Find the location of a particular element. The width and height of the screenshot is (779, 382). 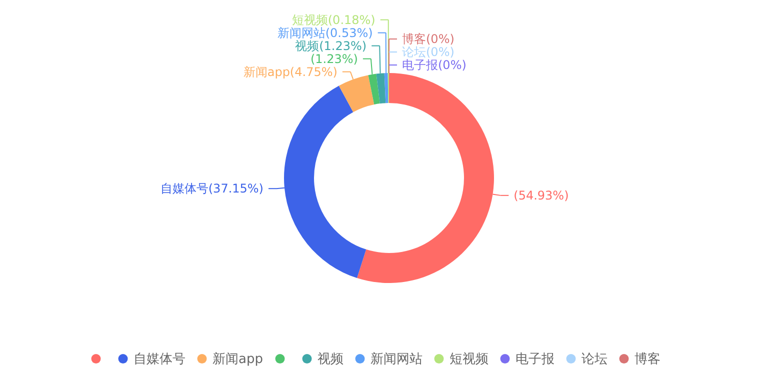

text: 论坛(0%) is located at coordinates (428, 52).